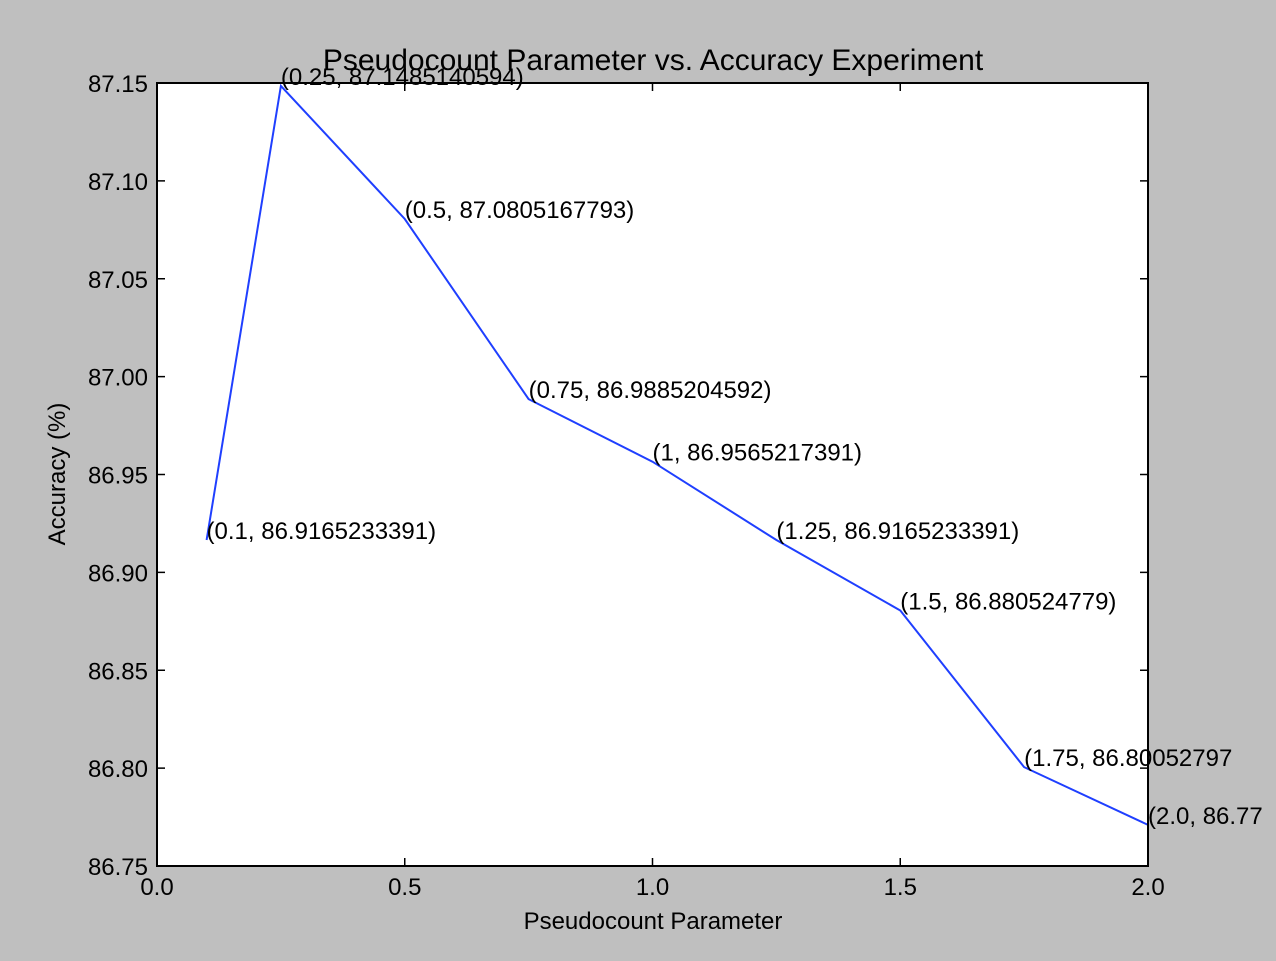  Describe the element at coordinates (118, 280) in the screenshot. I see `y-tick-label: 87.05` at that location.